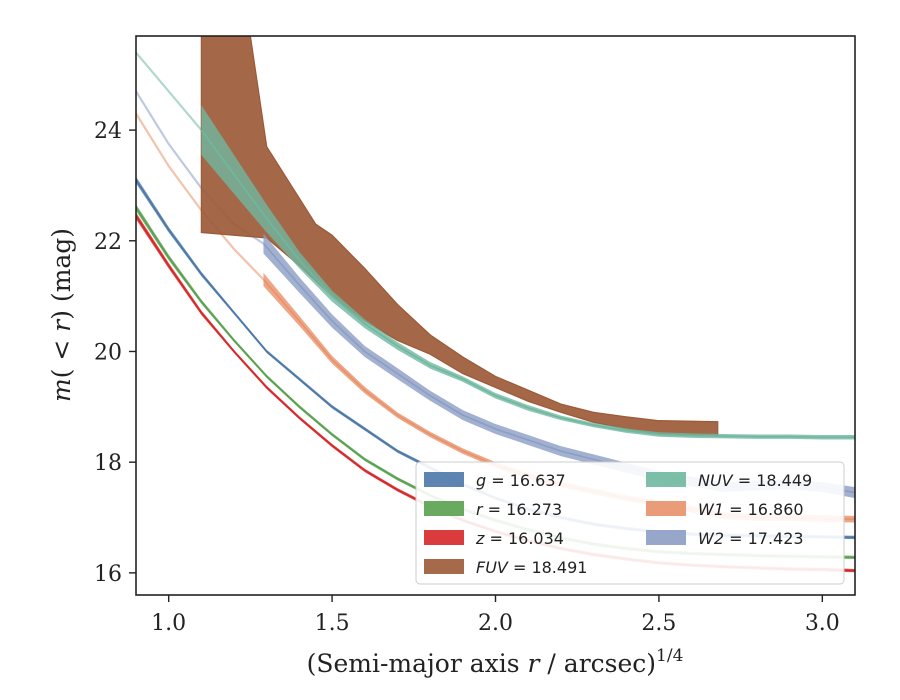 Image resolution: width=900 pixels, height=700 pixels. I want to click on x-tick-label: 3.0, so click(822, 623).